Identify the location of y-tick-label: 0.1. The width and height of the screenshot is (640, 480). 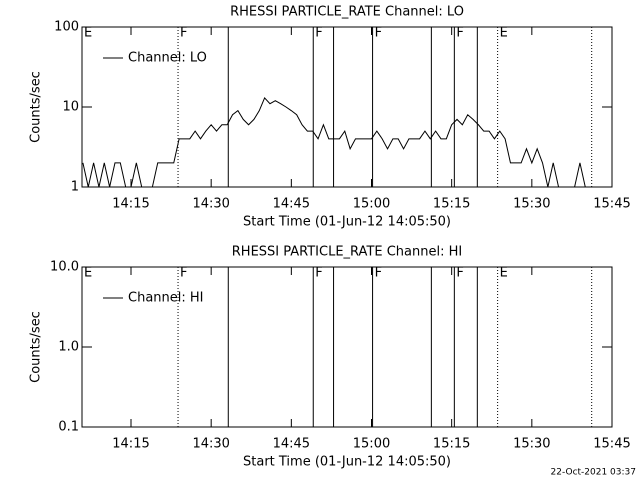
(68, 427).